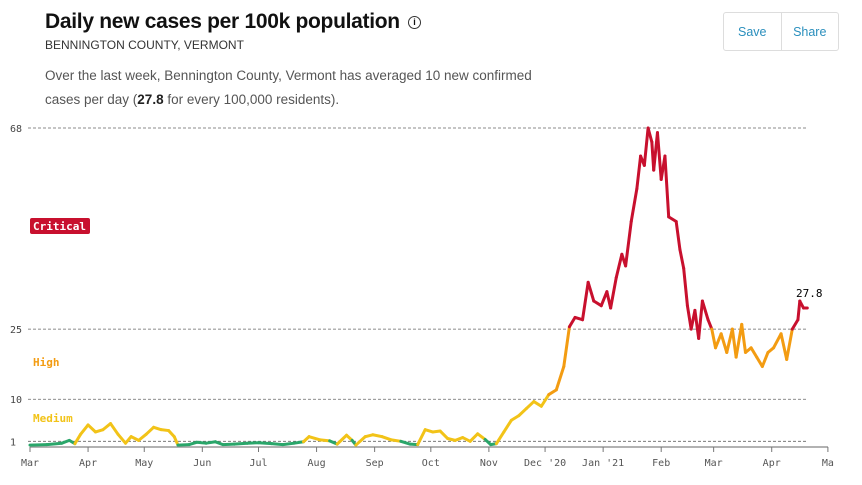 The image size is (862, 485). I want to click on critical-badge, so click(60, 226).